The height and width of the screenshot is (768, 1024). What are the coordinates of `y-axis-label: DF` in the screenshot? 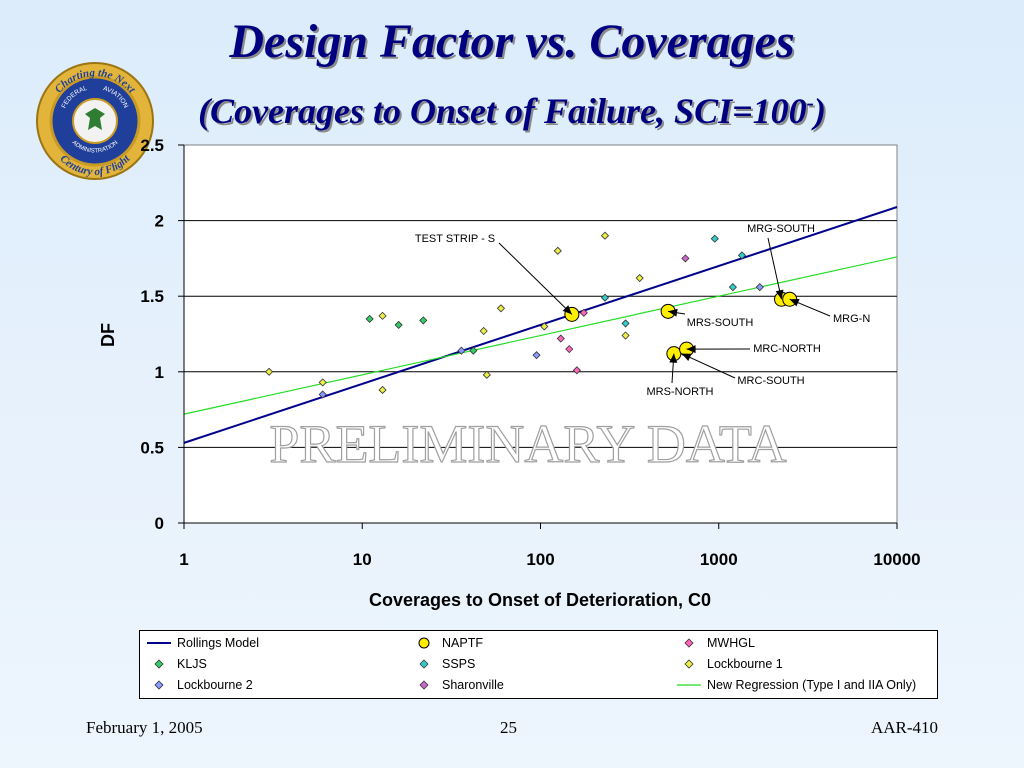 It's located at (108, 335).